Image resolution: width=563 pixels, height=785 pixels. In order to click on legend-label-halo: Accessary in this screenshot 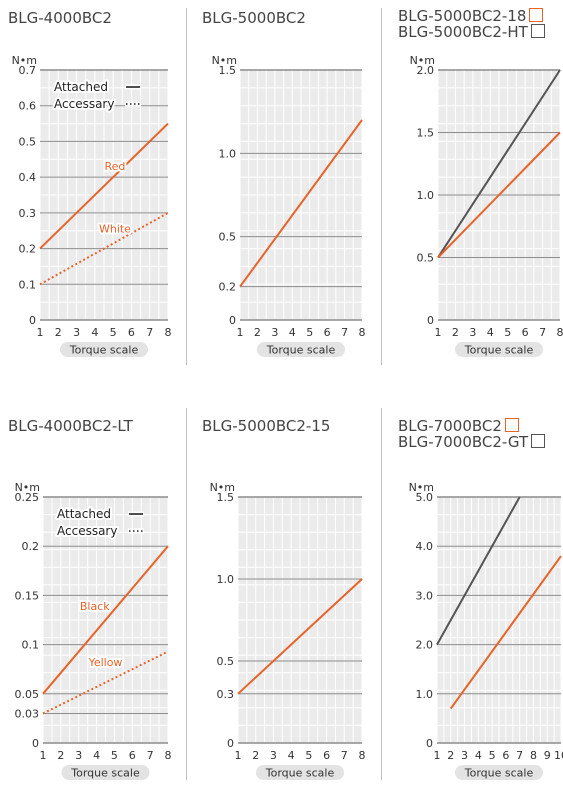, I will do `click(87, 531)`.